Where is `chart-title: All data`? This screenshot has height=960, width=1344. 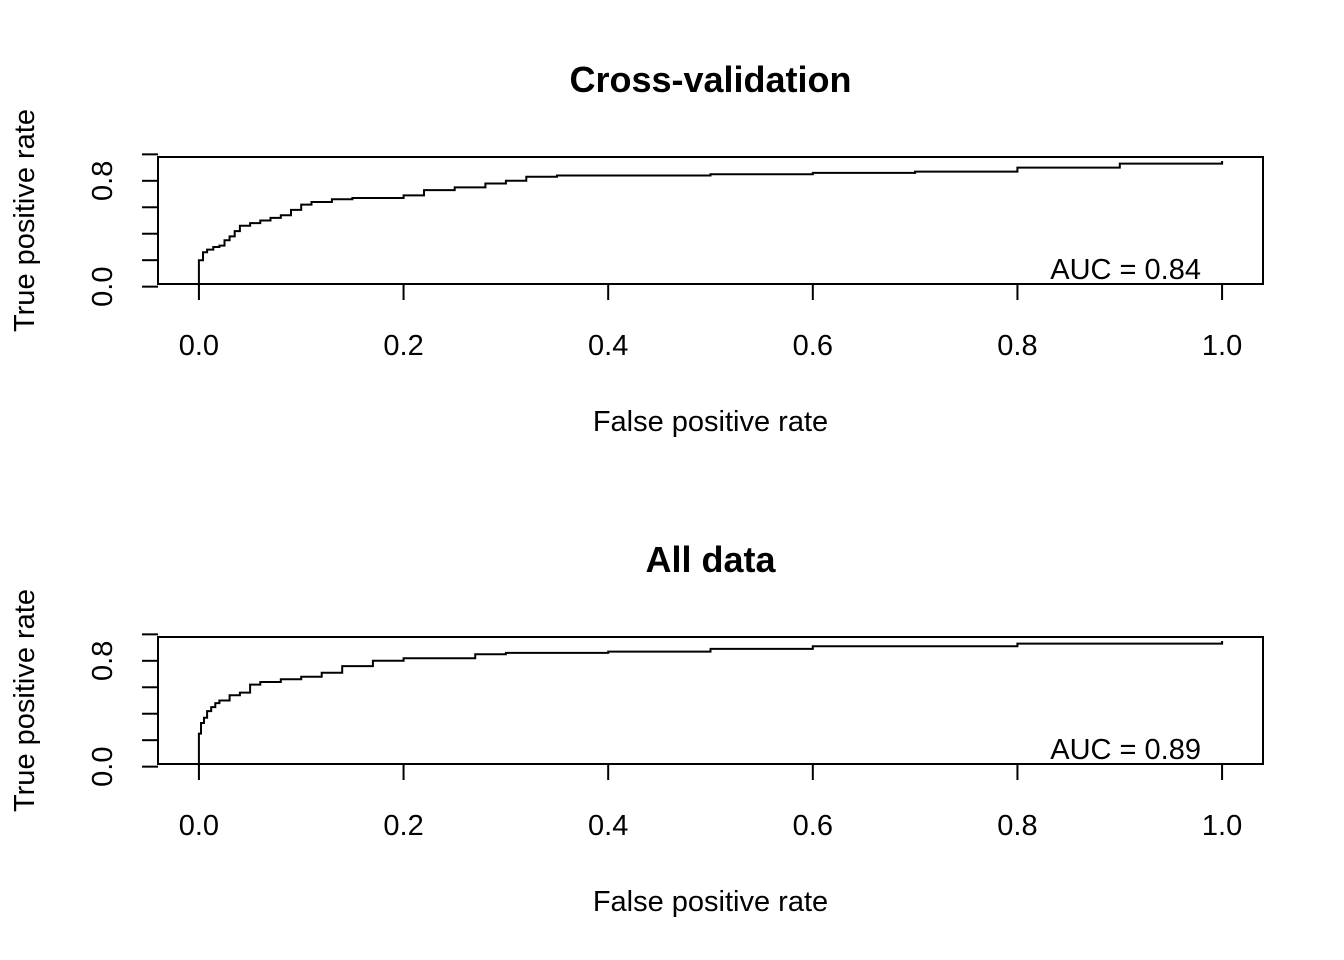 chart-title: All data is located at coordinates (710, 559).